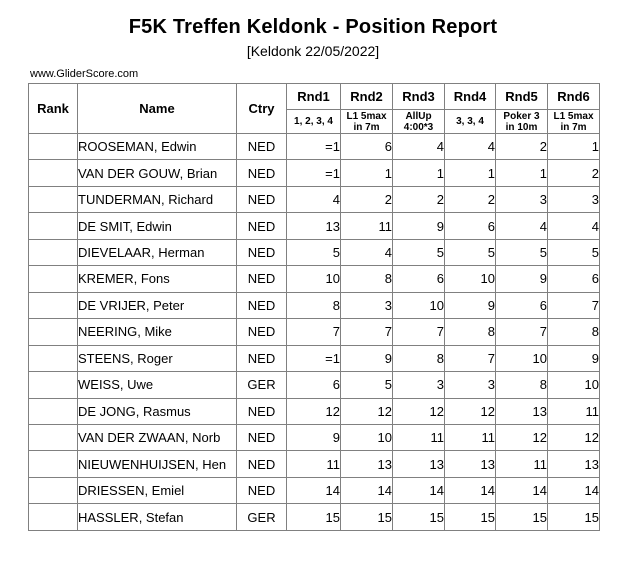 This screenshot has width=626, height=563. What do you see at coordinates (157, 305) in the screenshot?
I see `name-cell: DE VRIJER, Peter` at bounding box center [157, 305].